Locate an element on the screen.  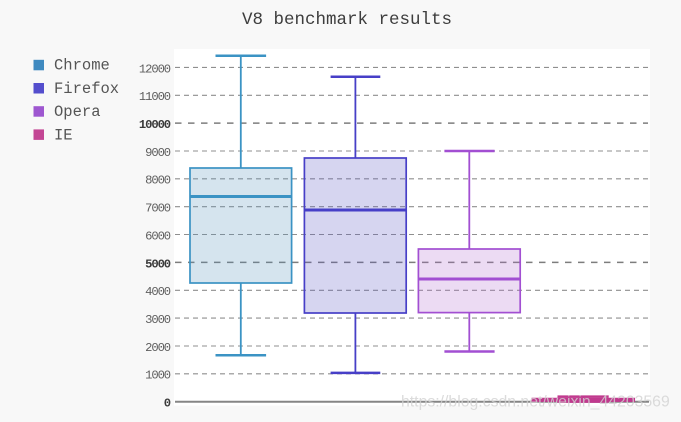
svg-text: 11000 is located at coordinates (155, 97).